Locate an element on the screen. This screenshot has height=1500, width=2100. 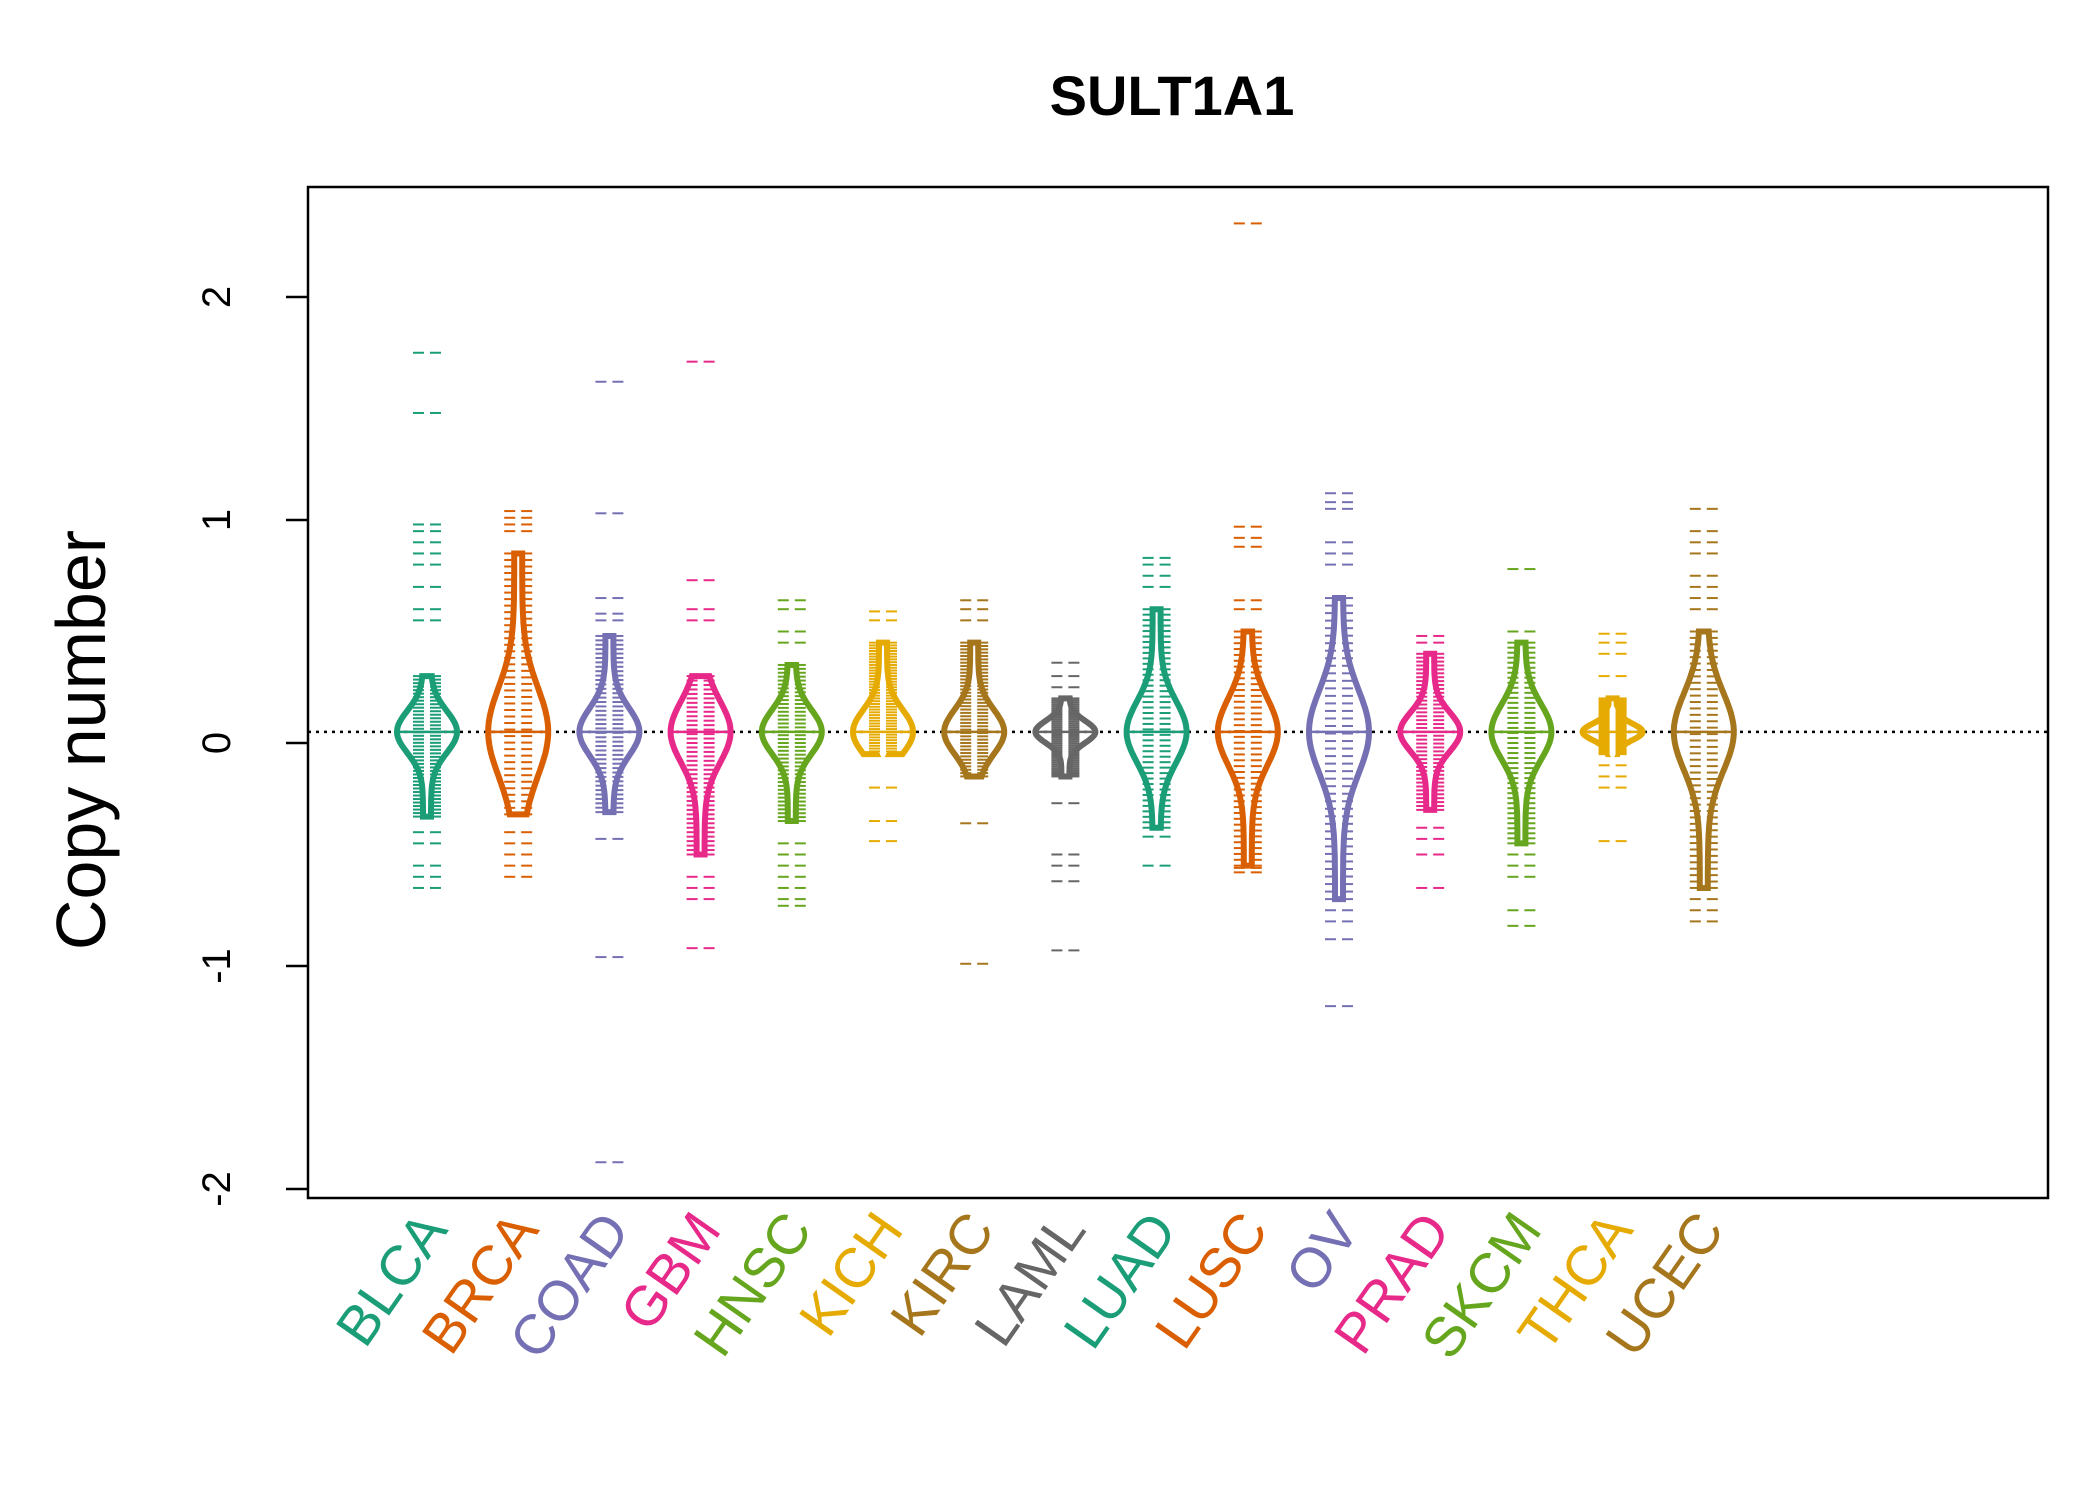
bean-gbm is located at coordinates (700, 655).